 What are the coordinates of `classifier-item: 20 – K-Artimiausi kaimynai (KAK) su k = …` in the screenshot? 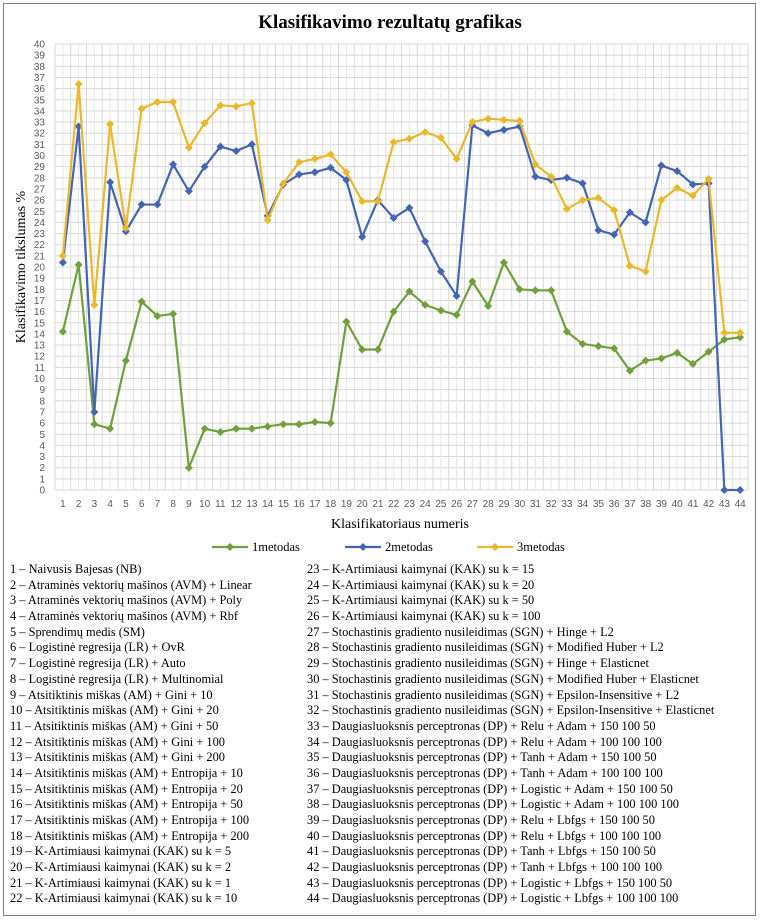 It's located at (121, 867).